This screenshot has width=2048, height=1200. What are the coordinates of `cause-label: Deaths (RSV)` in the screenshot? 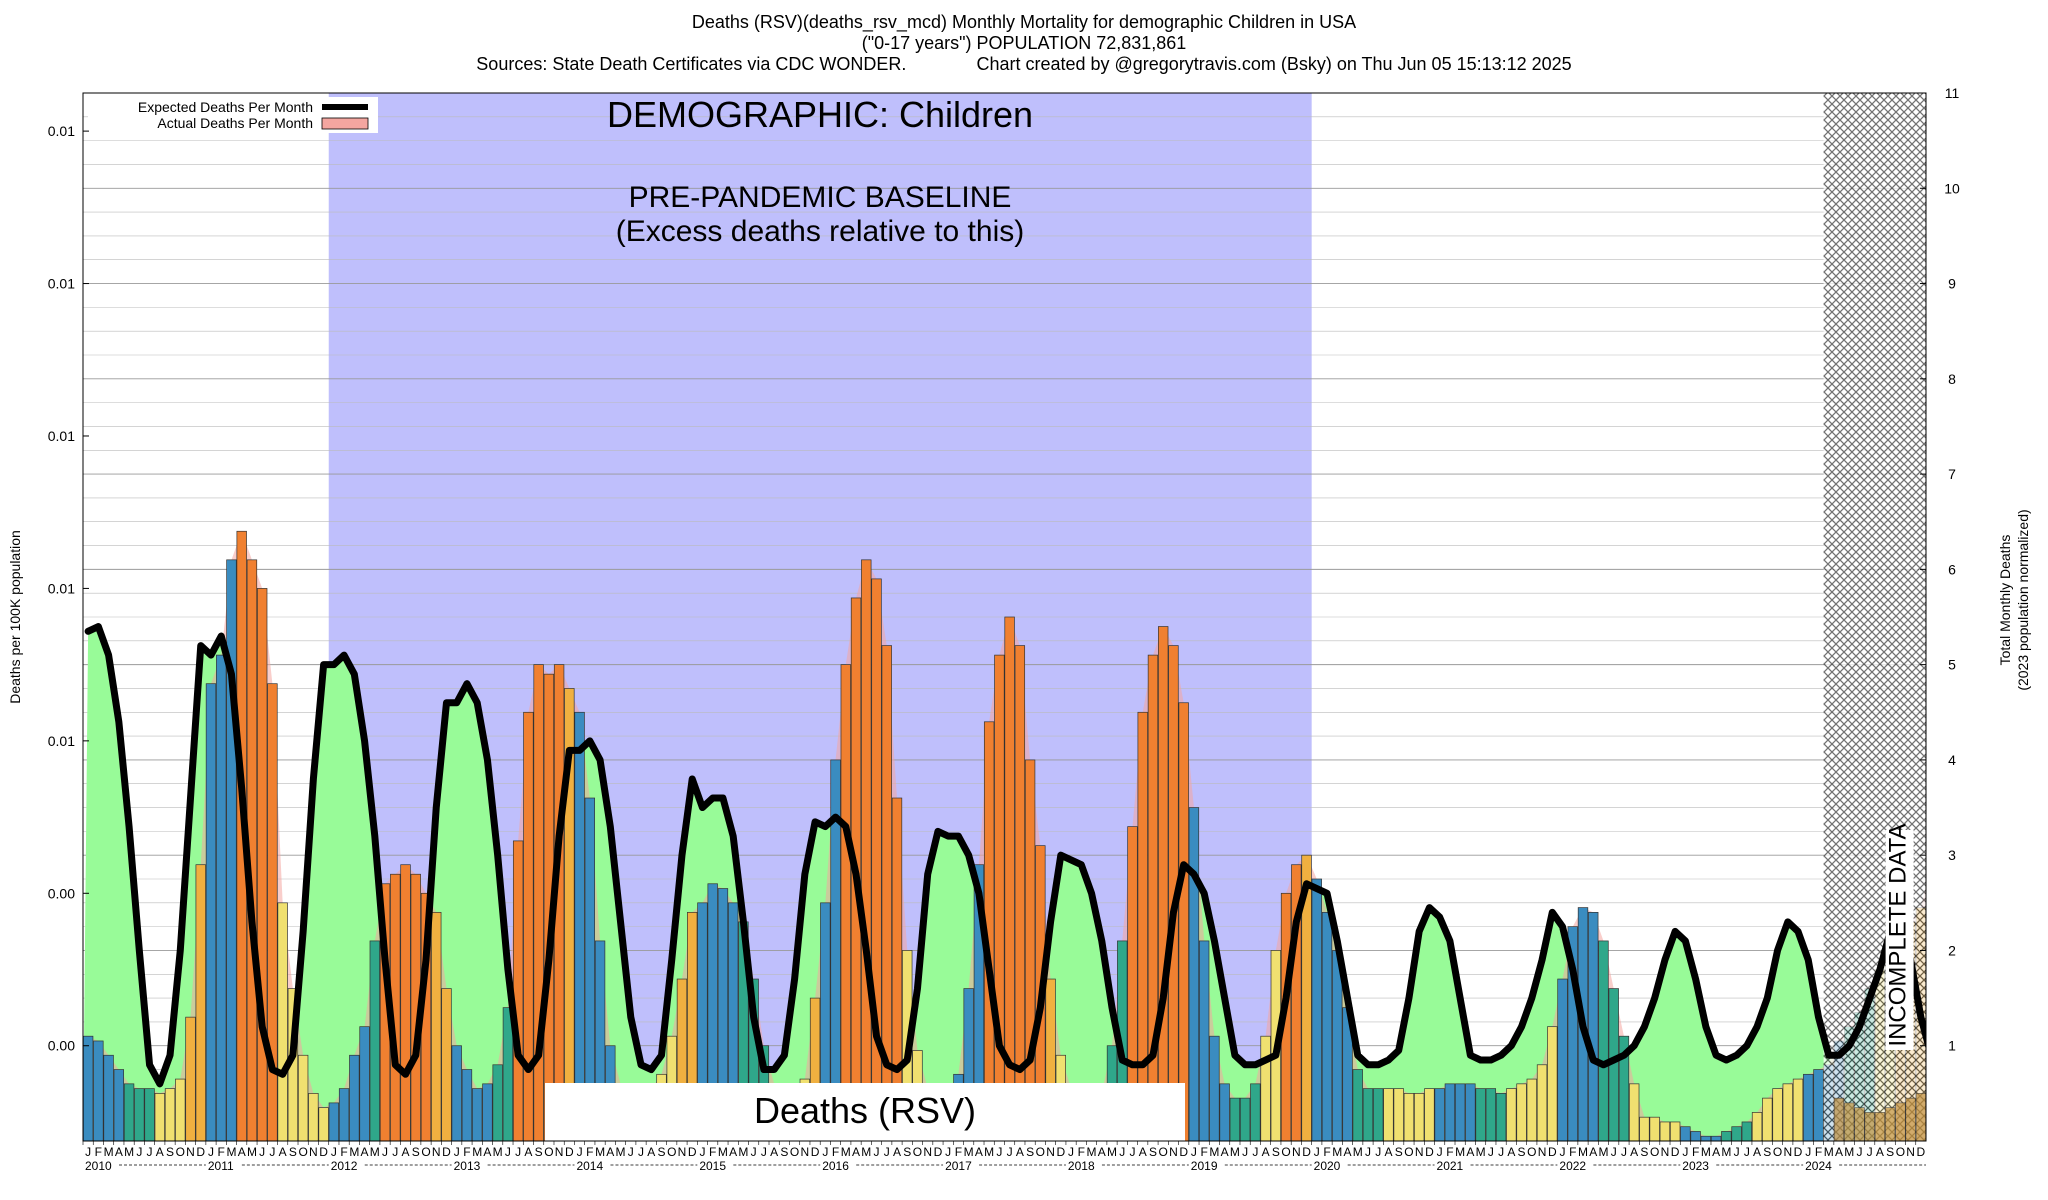 It's located at (865, 1110).